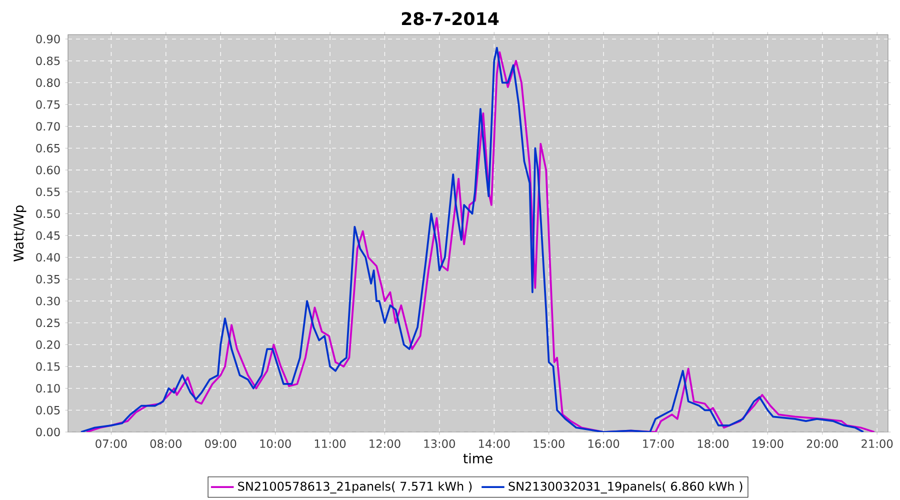 The width and height of the screenshot is (900, 500). Describe the element at coordinates (166, 443) in the screenshot. I see `x-tick-label: 08:00` at that location.